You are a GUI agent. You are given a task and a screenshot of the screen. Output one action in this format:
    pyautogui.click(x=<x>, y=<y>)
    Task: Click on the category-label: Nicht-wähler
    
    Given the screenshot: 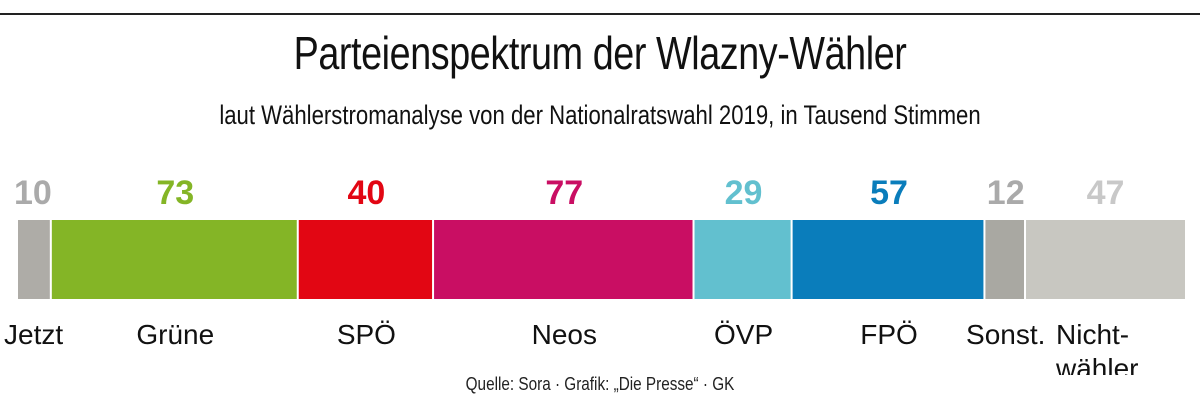 What is the action you would take?
    pyautogui.click(x=1096, y=347)
    